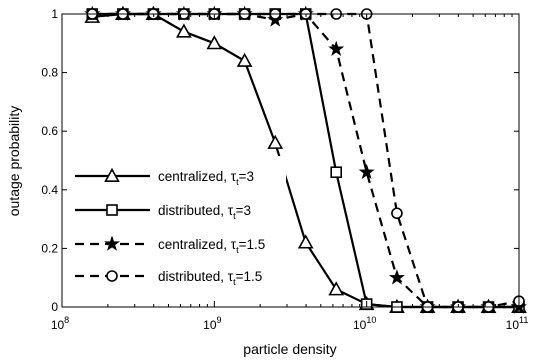 This screenshot has width=535, height=362. Describe the element at coordinates (49, 73) in the screenshot. I see `y-tick-label: 0.8` at that location.